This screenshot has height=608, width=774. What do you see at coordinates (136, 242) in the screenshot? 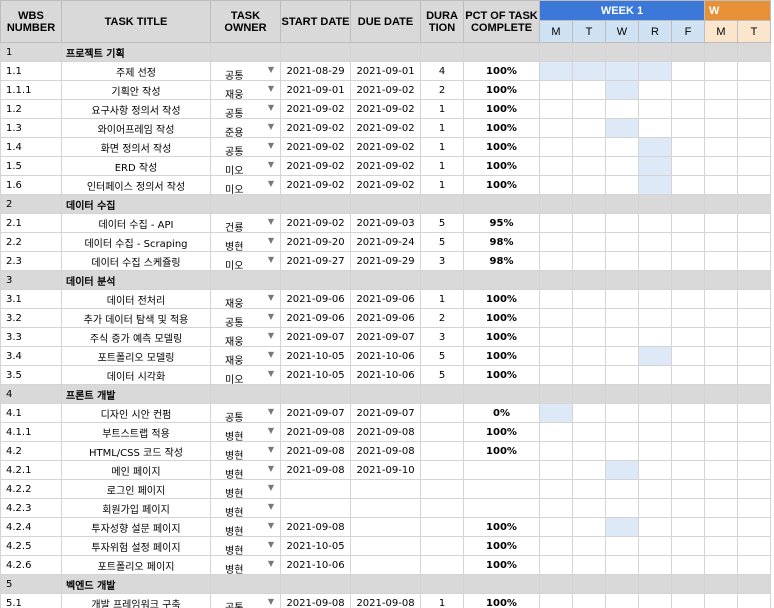
I see `task-title-cell: 데이터 수집 - Scraping` at bounding box center [136, 242].